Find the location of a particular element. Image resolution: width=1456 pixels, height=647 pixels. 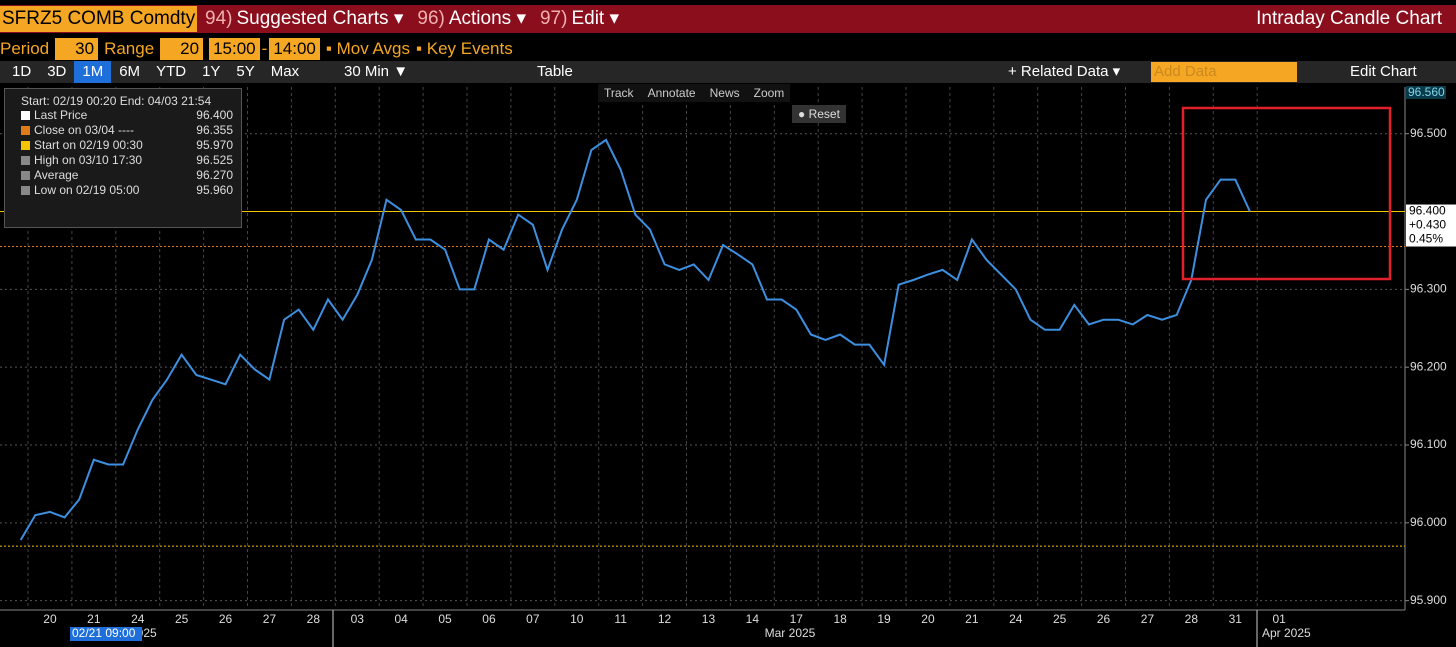

menu-item: 97) Edit ▾ is located at coordinates (579, 19).